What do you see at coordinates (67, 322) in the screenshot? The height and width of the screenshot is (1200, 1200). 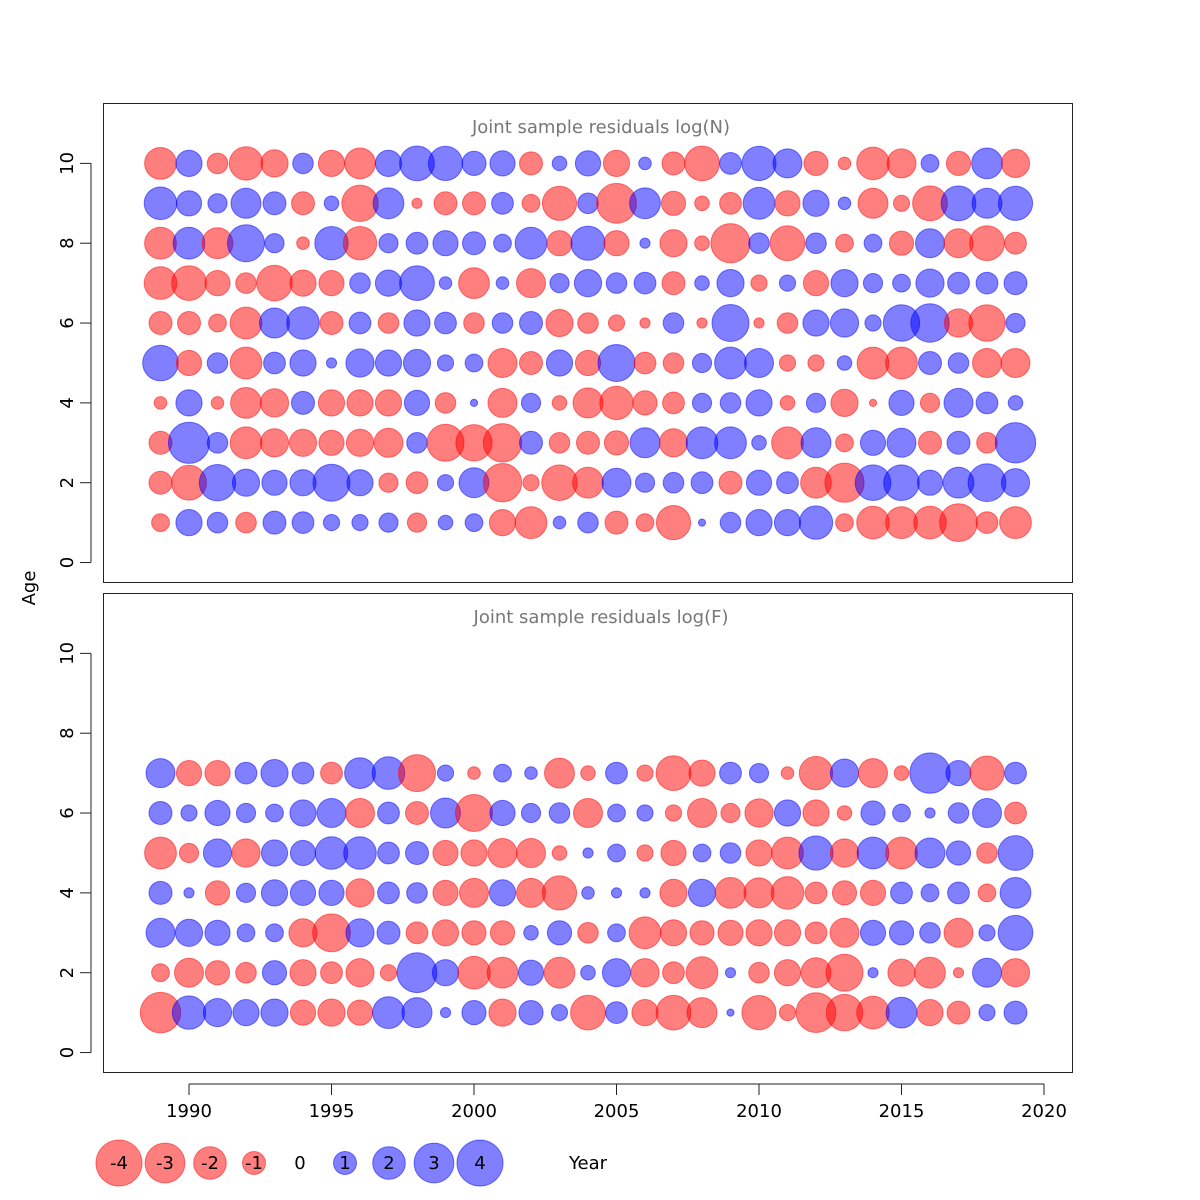 I see `y-tick-label: 6` at bounding box center [67, 322].